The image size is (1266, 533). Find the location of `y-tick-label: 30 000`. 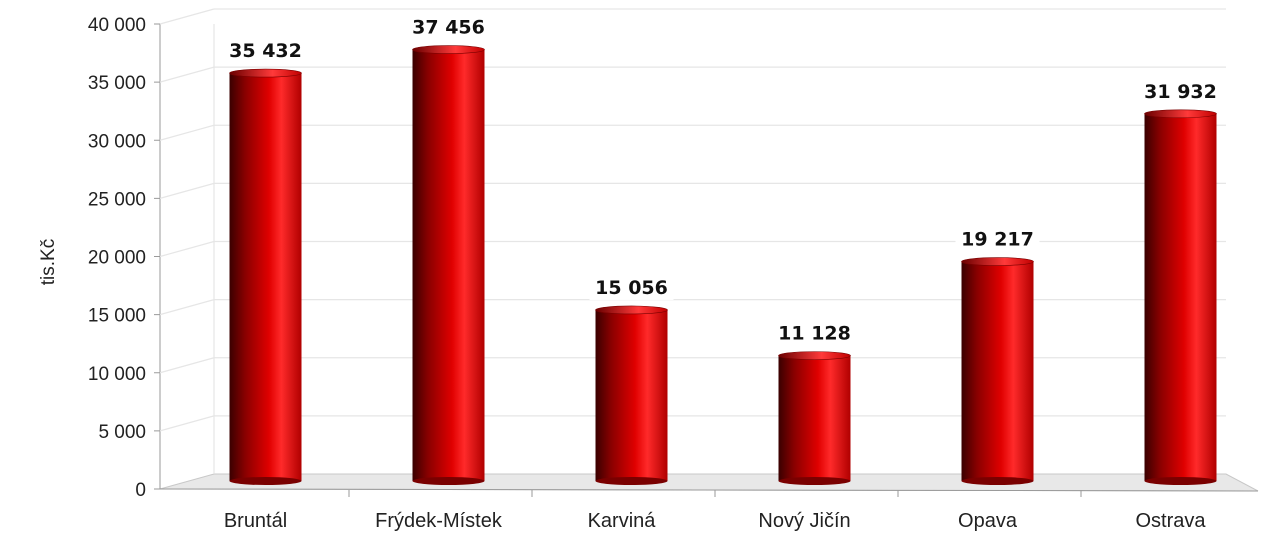

y-tick-label: 30 000 is located at coordinates (117, 141).